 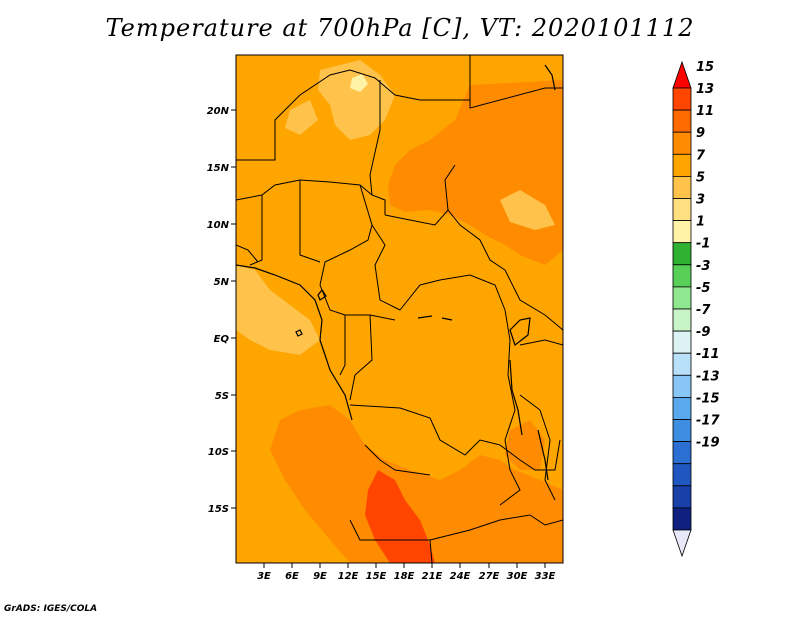 What do you see at coordinates (517, 576) in the screenshot?
I see `lon-label-30e: 30E` at bounding box center [517, 576].